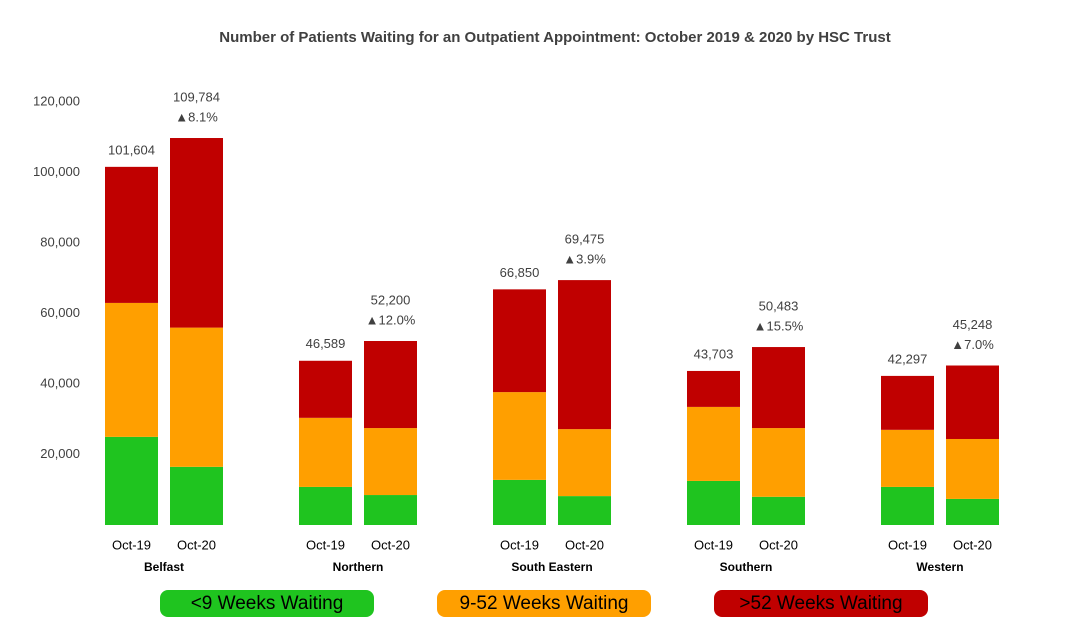 Image resolution: width=1078 pixels, height=619 pixels. Describe the element at coordinates (164, 567) in the screenshot. I see `group-label: Belfast` at that location.